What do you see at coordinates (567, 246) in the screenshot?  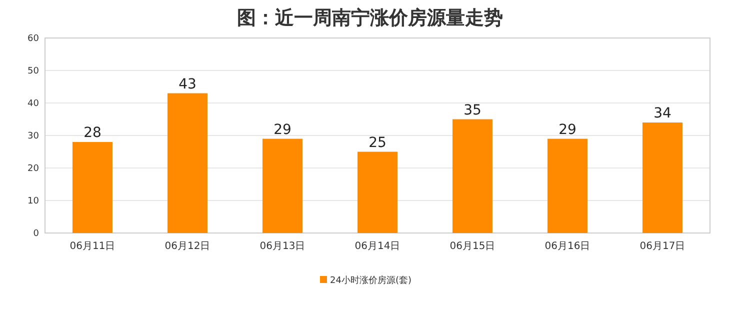 I see `x-tick-label: 06月16日` at bounding box center [567, 246].